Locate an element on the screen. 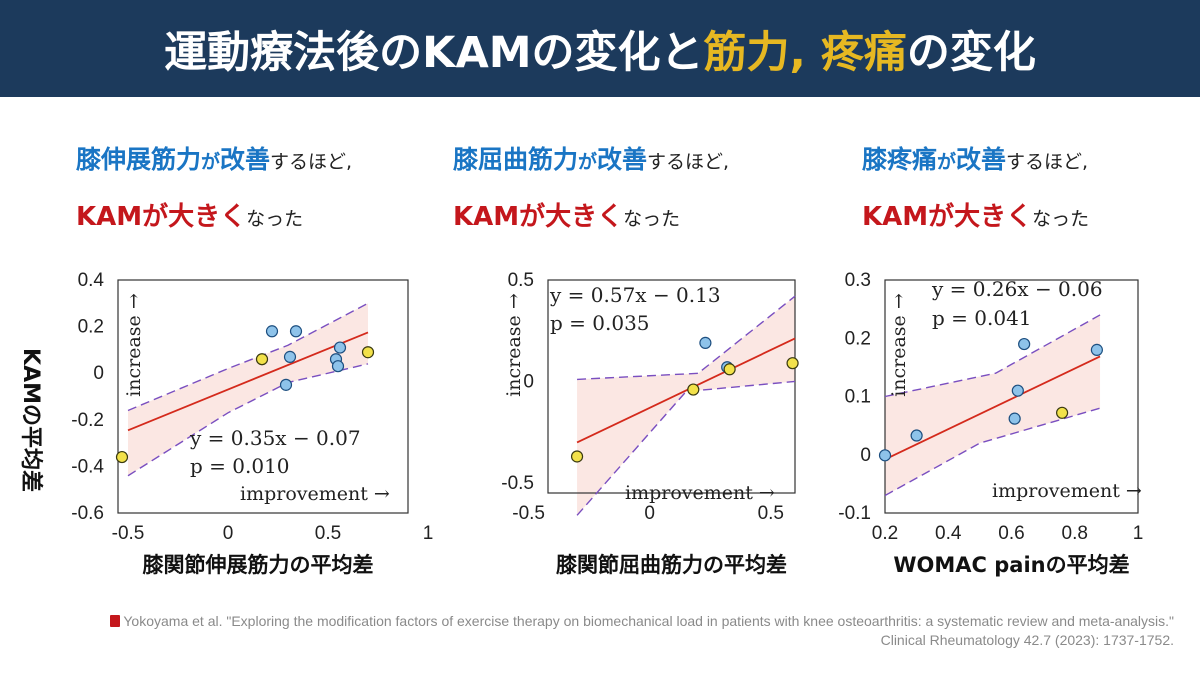  y-tick-label: -0.5 is located at coordinates (517, 483).